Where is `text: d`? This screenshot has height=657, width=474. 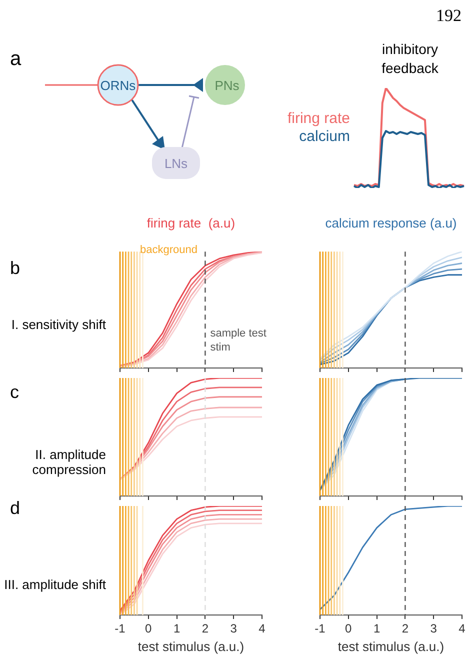
text: d is located at coordinates (15, 508).